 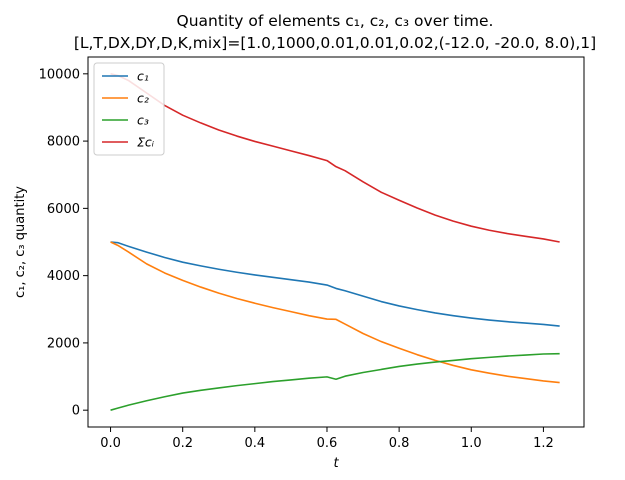 What do you see at coordinates (76, 411) in the screenshot?
I see `y-tick-label: 0` at bounding box center [76, 411].